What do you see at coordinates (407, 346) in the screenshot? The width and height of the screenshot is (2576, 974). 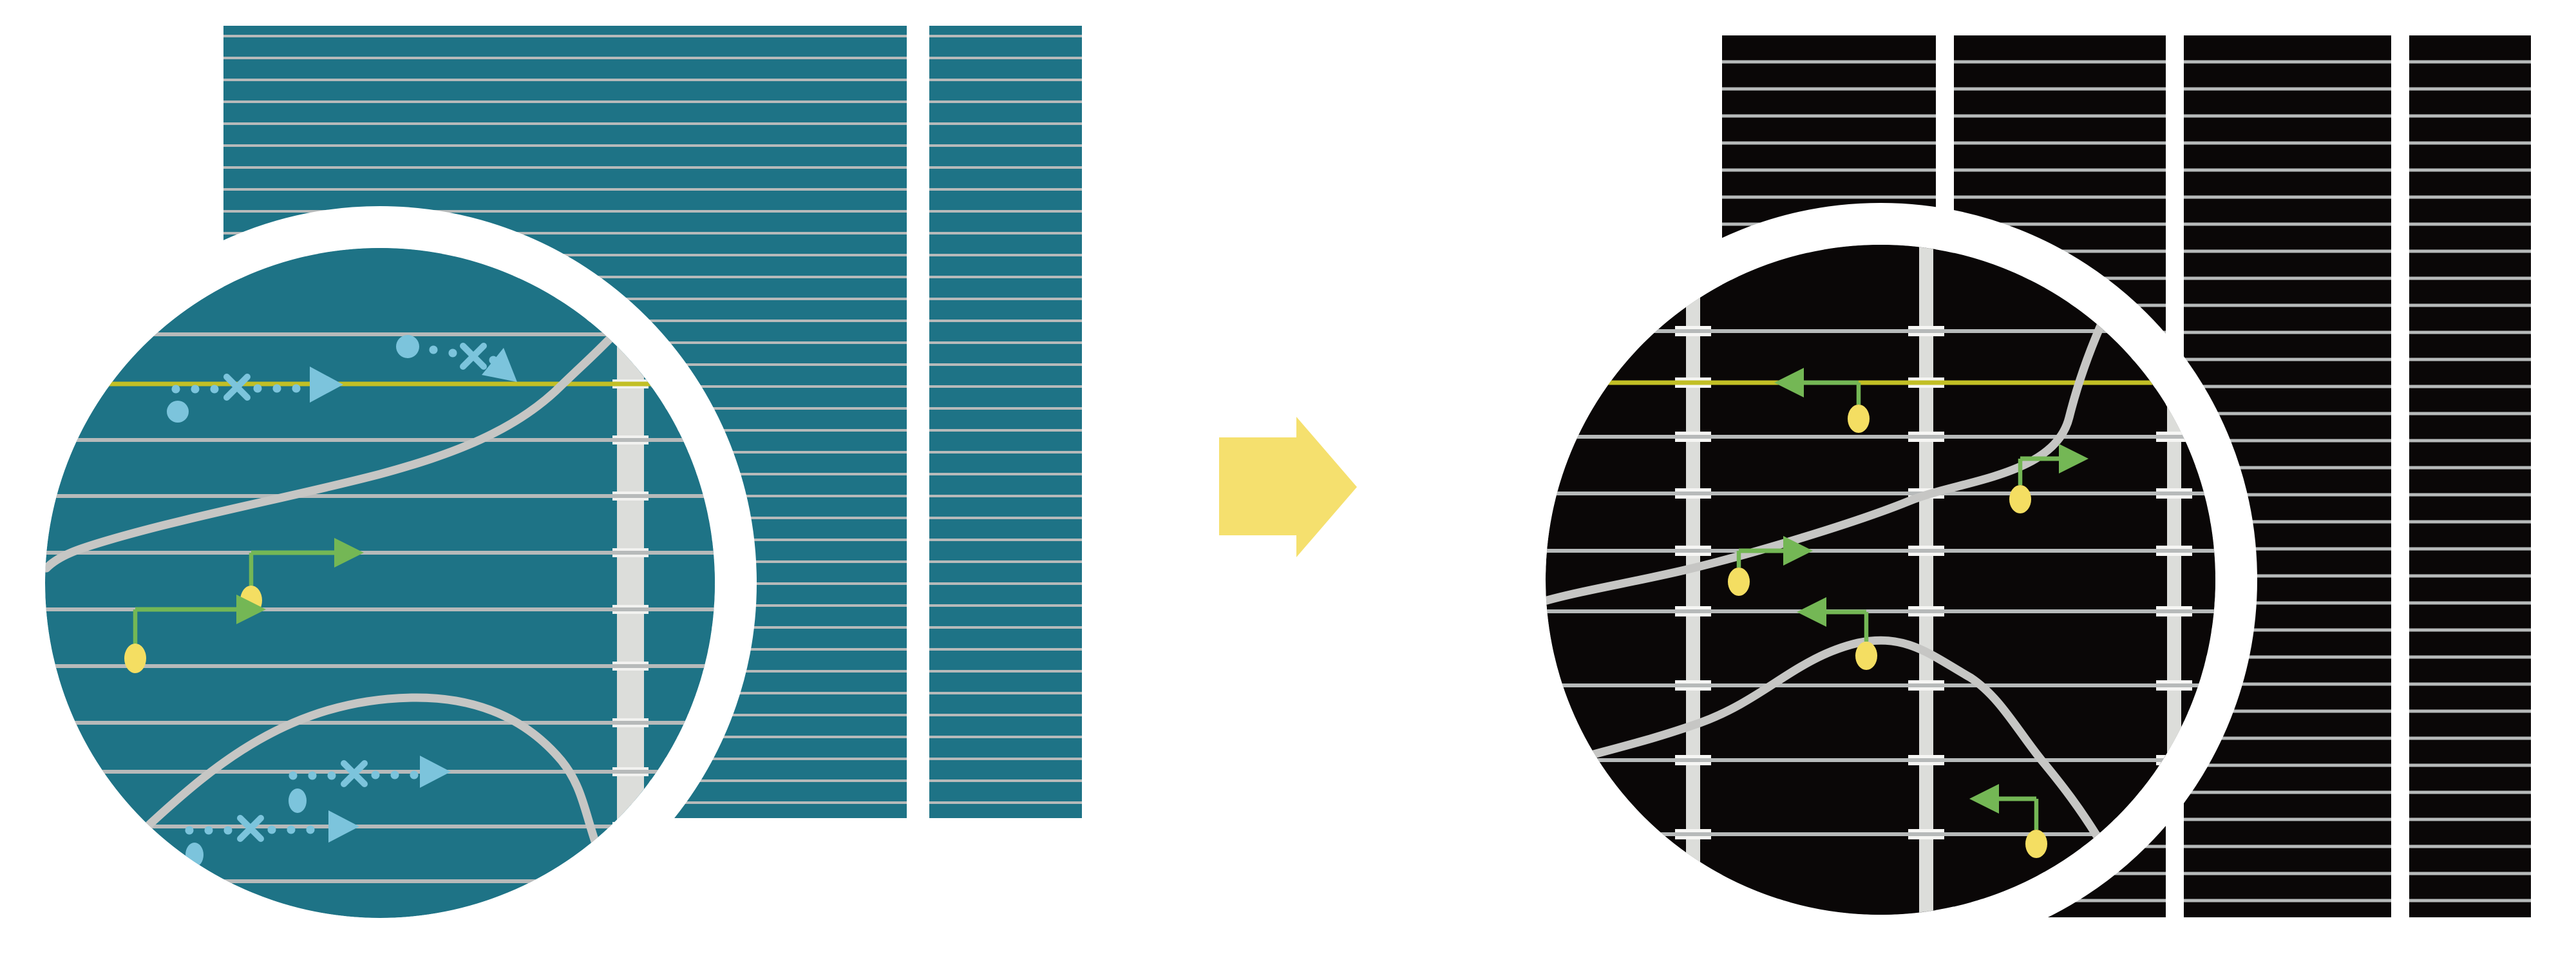 I see `defect-site-marker` at bounding box center [407, 346].